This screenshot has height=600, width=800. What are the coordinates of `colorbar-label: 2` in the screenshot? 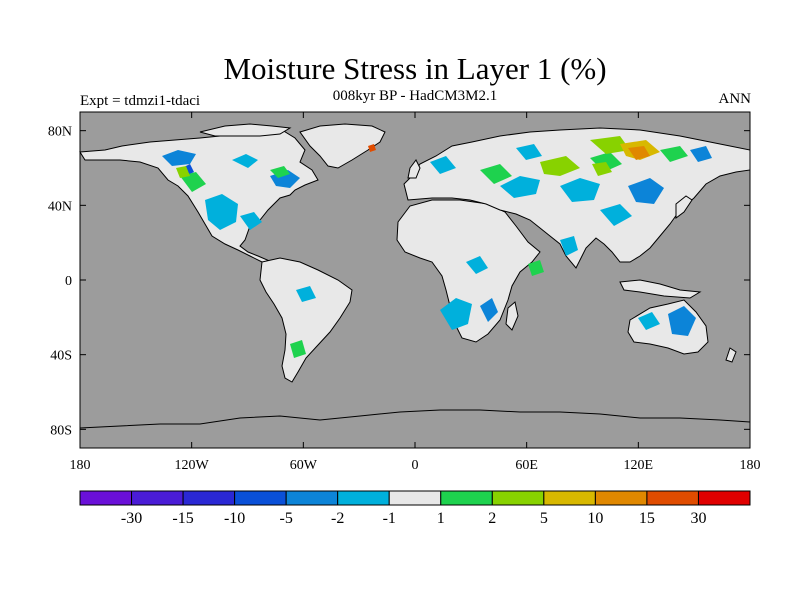 It's located at (492, 518).